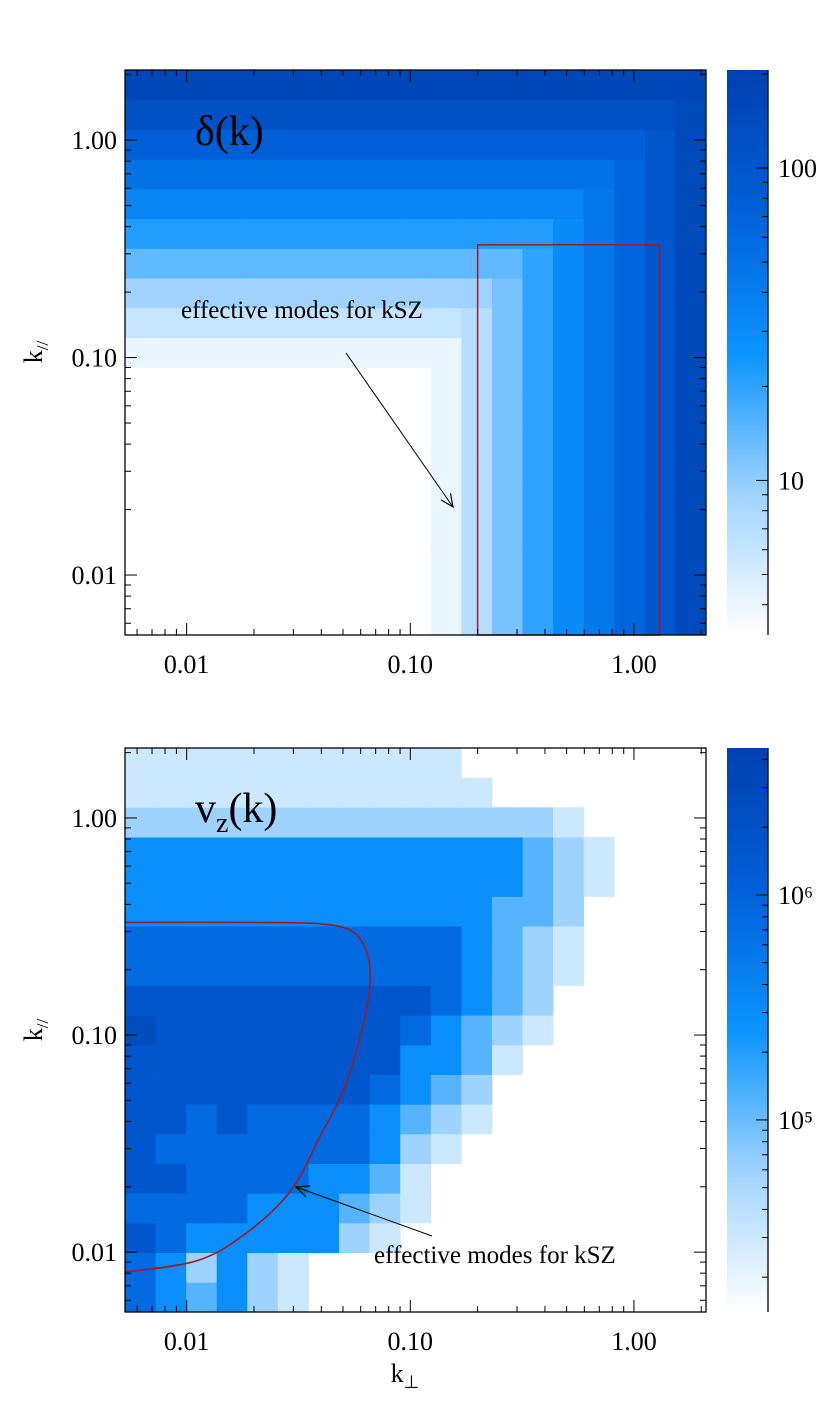 The height and width of the screenshot is (1412, 830). What do you see at coordinates (95, 1252) in the screenshot?
I see `y-tick-label: 0.01` at bounding box center [95, 1252].